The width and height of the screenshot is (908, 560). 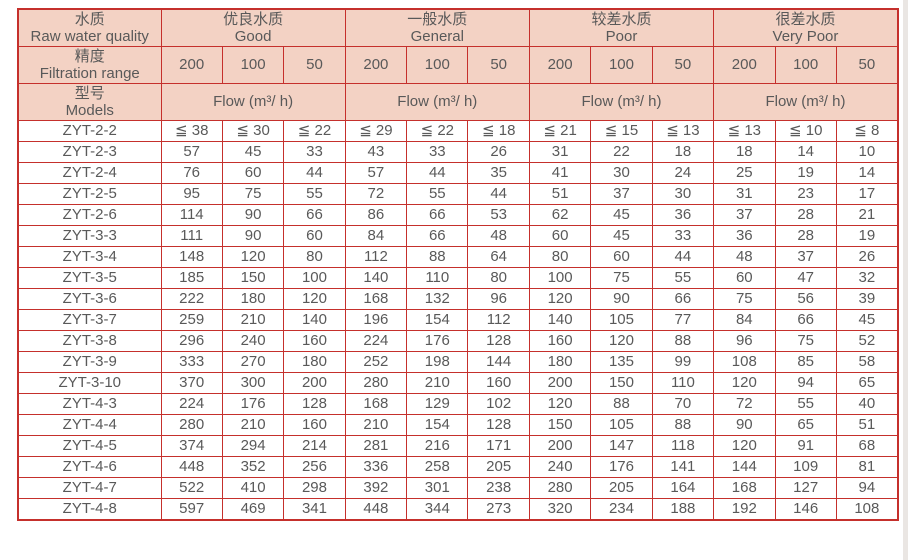 What do you see at coordinates (805, 361) in the screenshot?
I see `value-cell: 85` at bounding box center [805, 361].